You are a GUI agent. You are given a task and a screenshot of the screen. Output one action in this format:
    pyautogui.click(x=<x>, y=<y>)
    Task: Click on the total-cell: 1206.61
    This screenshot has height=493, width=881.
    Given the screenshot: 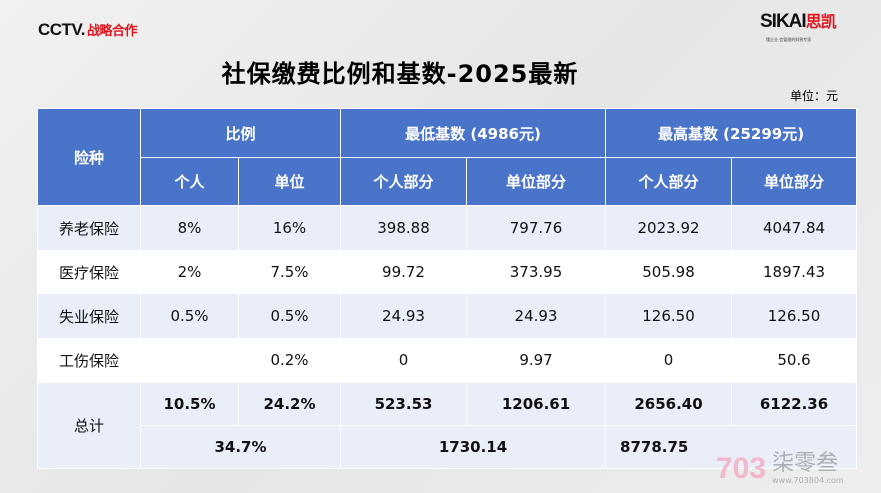 What is the action you would take?
    pyautogui.click(x=536, y=404)
    